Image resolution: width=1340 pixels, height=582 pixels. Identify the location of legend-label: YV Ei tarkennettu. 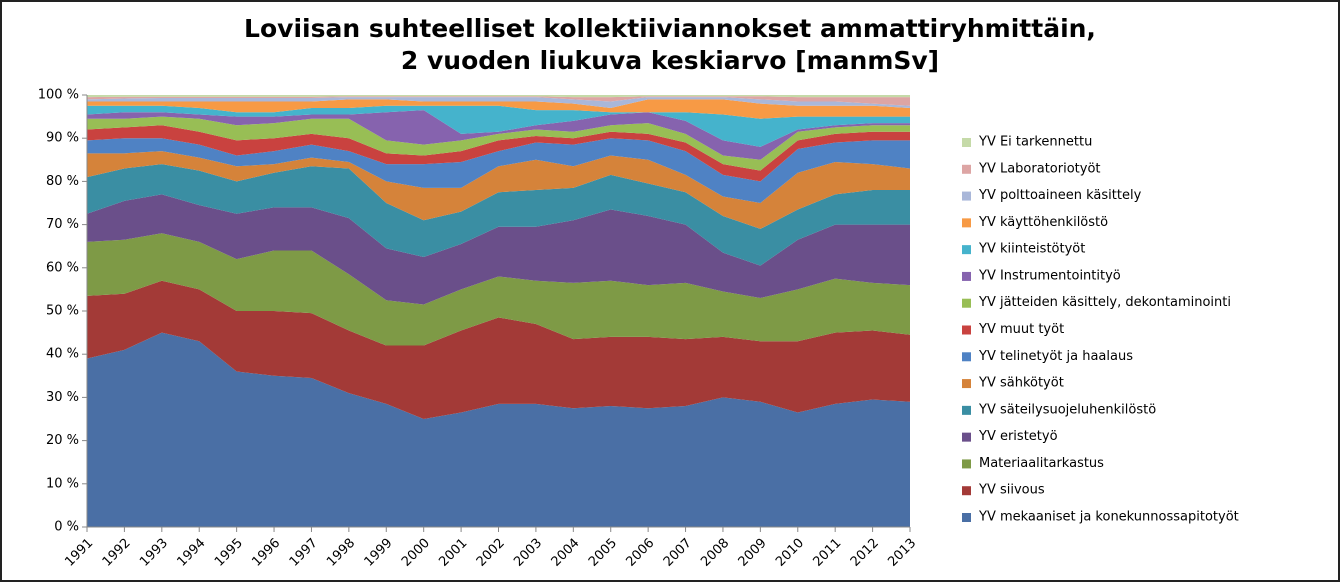
(1035, 142).